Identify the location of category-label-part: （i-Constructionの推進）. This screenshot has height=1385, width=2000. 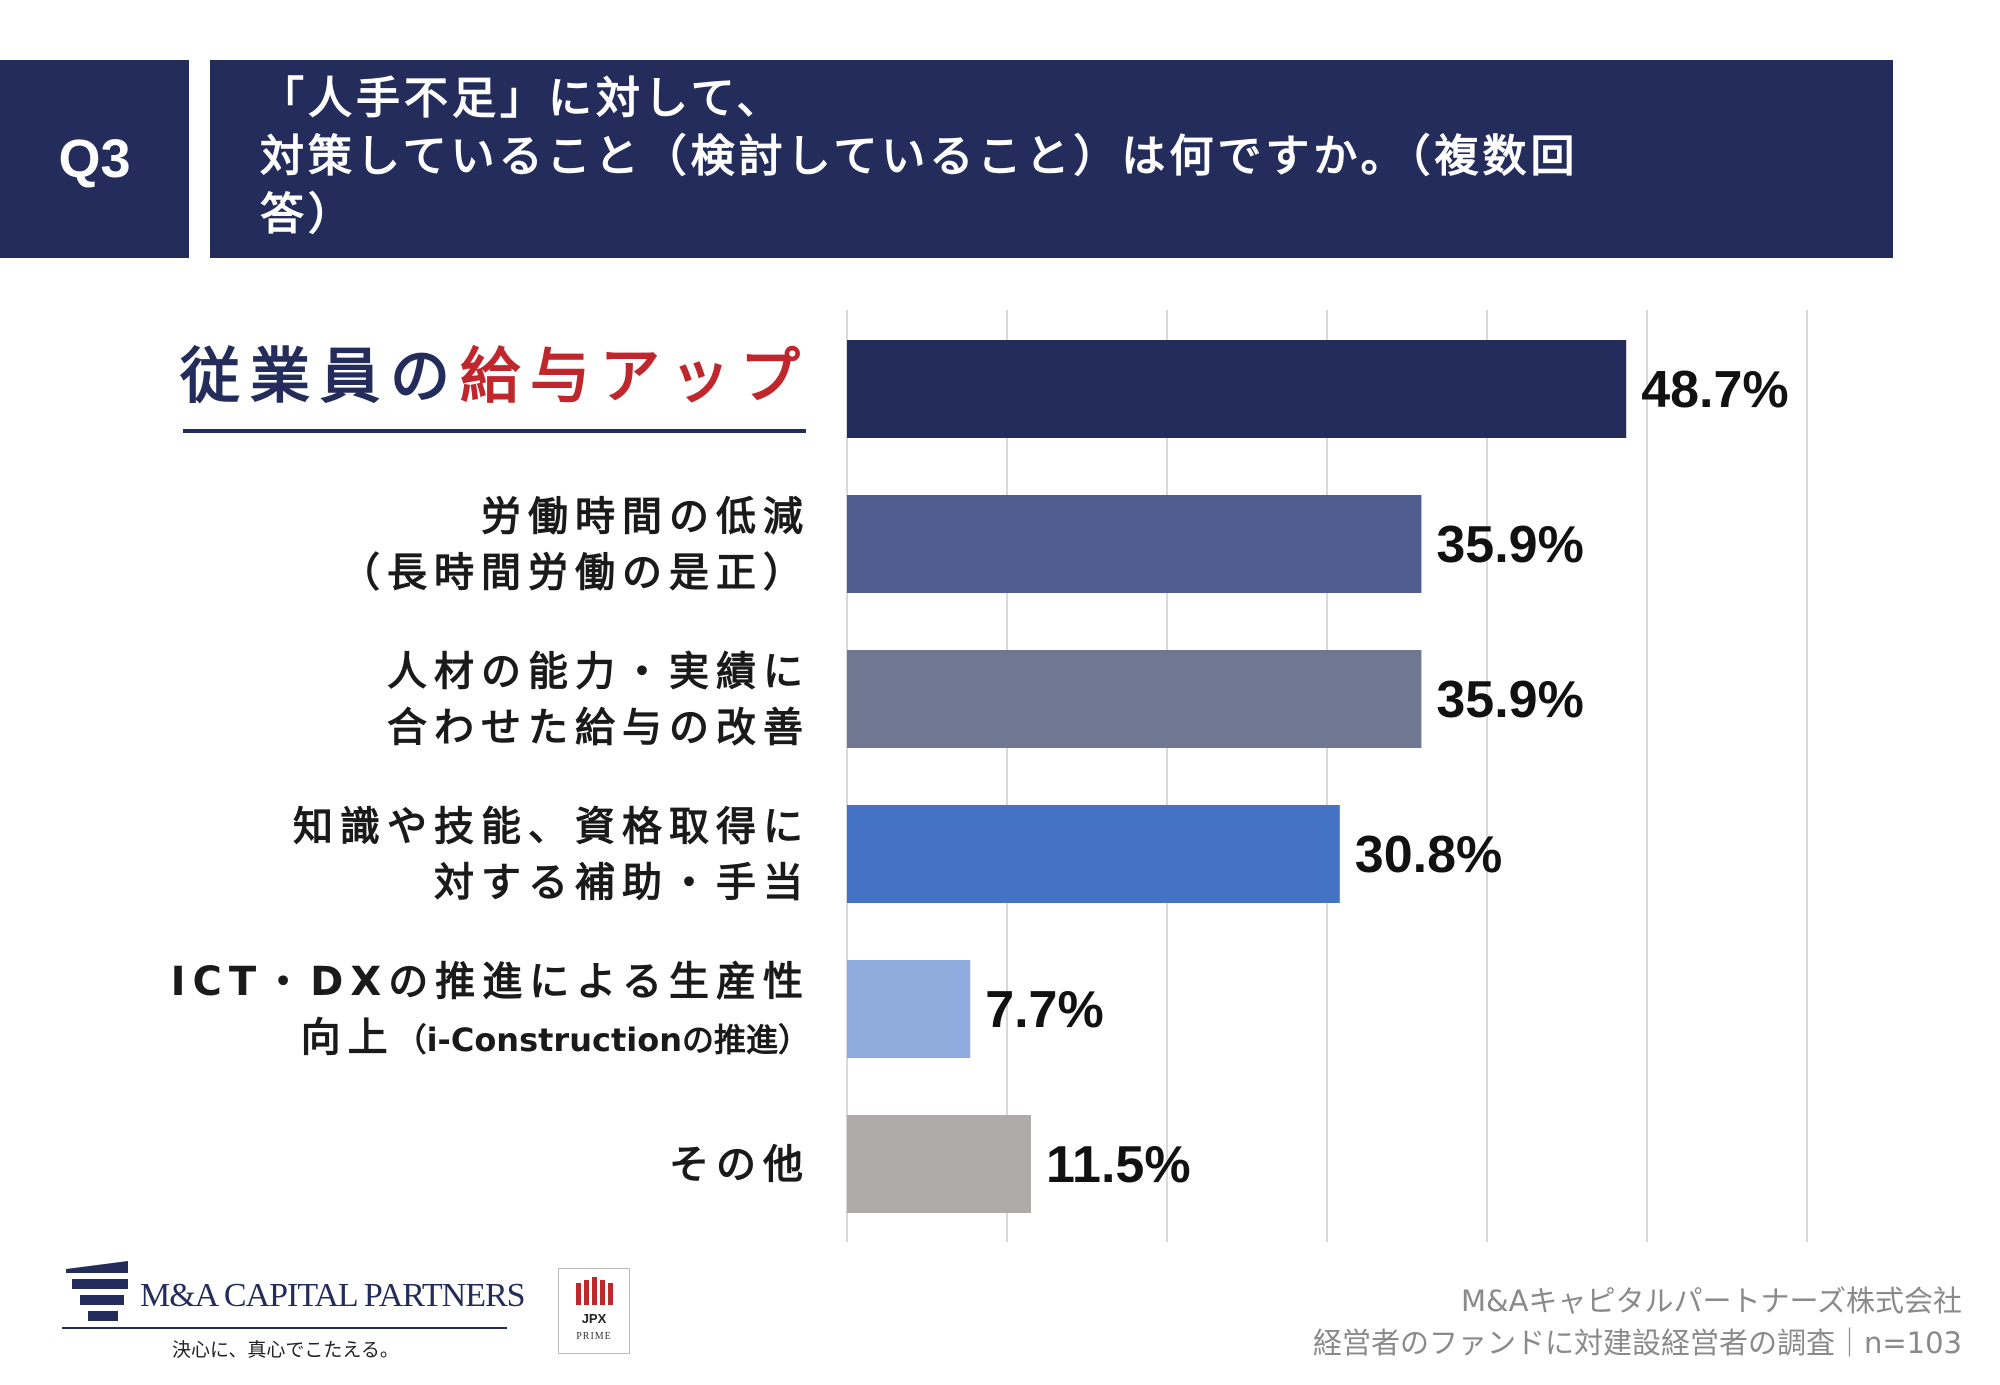
(602, 1040).